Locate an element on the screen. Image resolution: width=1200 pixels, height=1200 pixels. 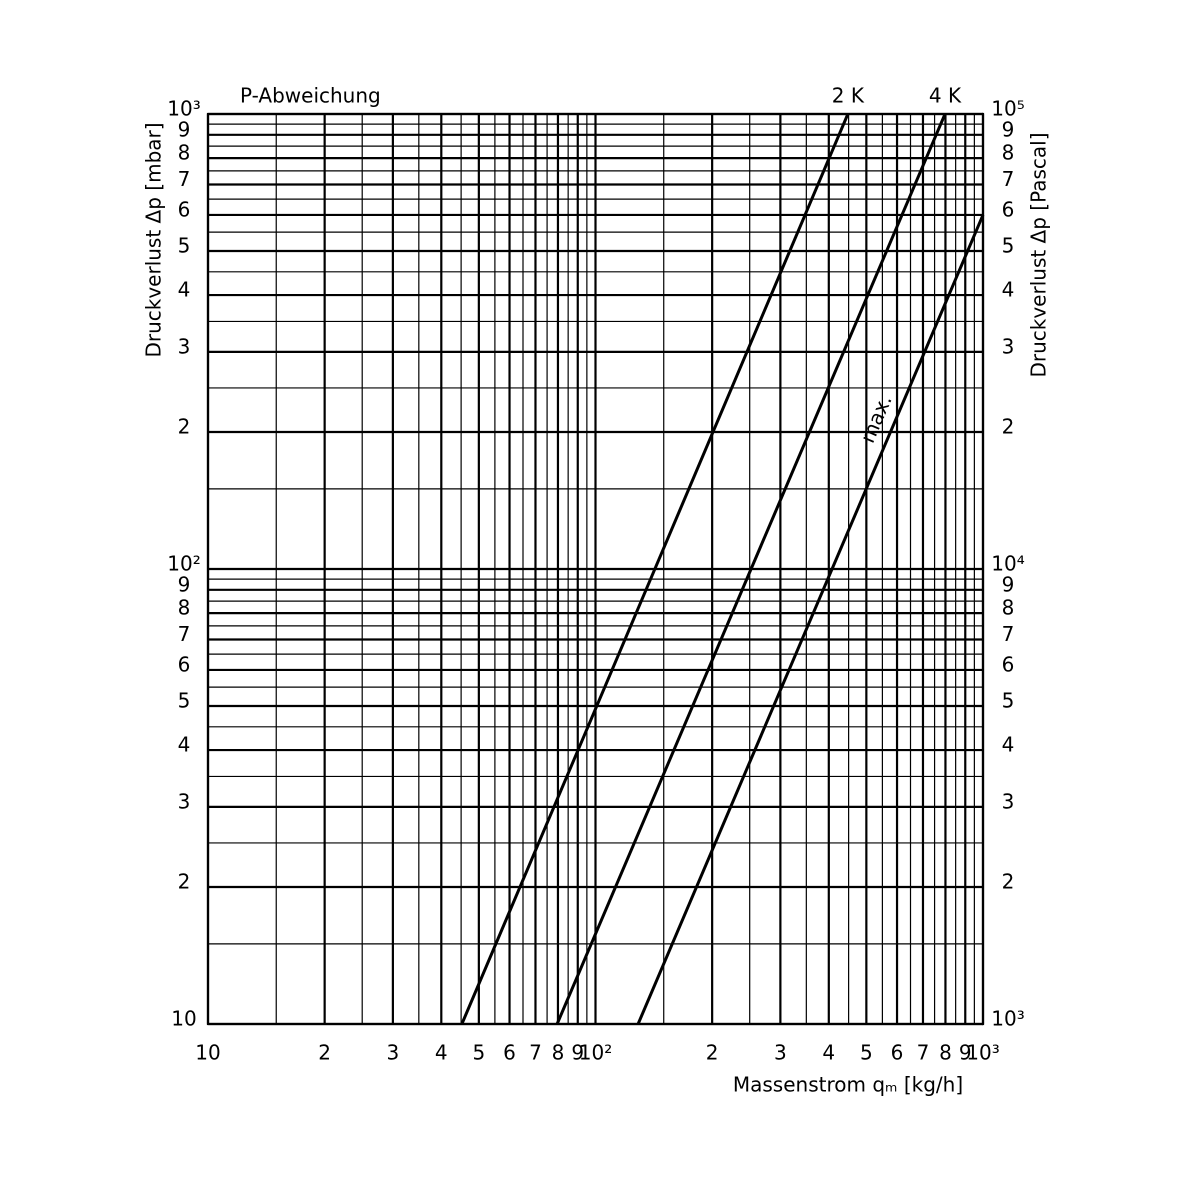
y-axis-label: Druckverlust Δp [mbar] is located at coordinates (154, 239).